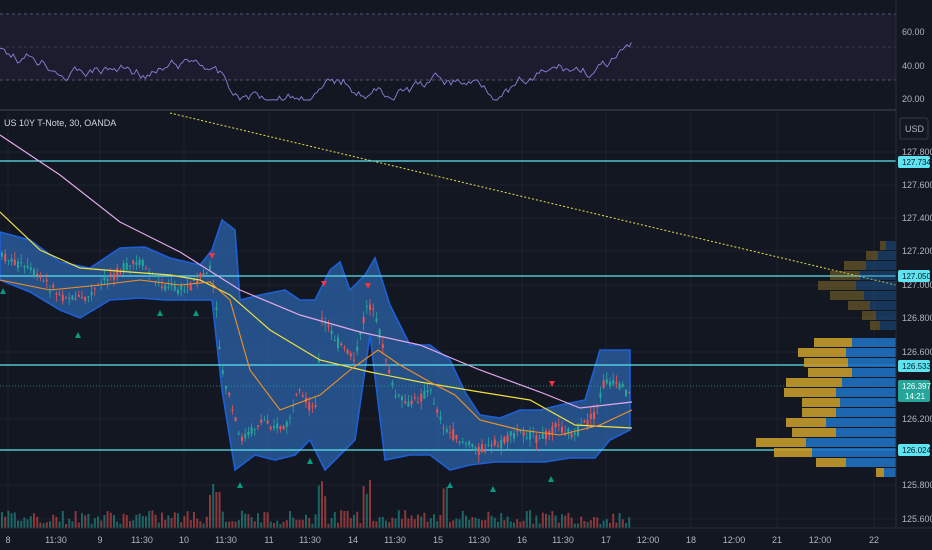 Image resolution: width=932 pixels, height=550 pixels. What do you see at coordinates (917, 152) in the screenshot?
I see `price-tick: 127.800` at bounding box center [917, 152].